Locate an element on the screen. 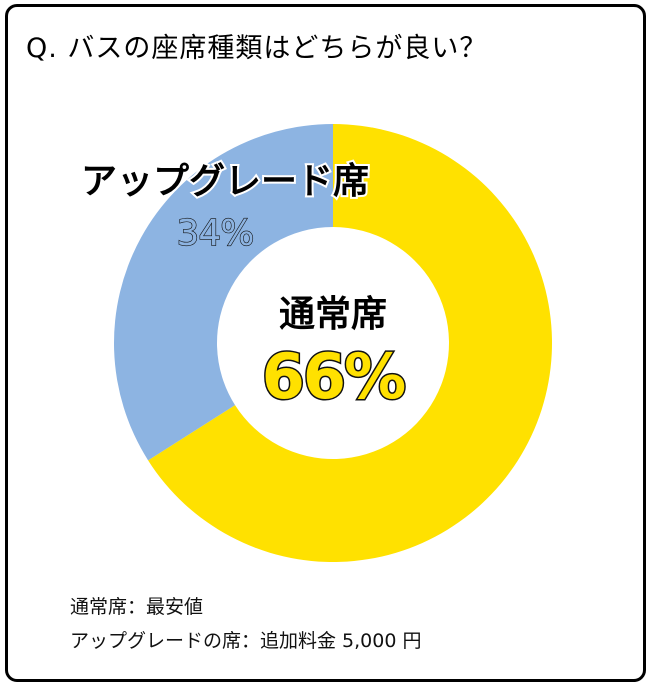 Image resolution: width=655 pixels, height=689 pixels. category-label-1: アップグレード席 is located at coordinates (225, 181).